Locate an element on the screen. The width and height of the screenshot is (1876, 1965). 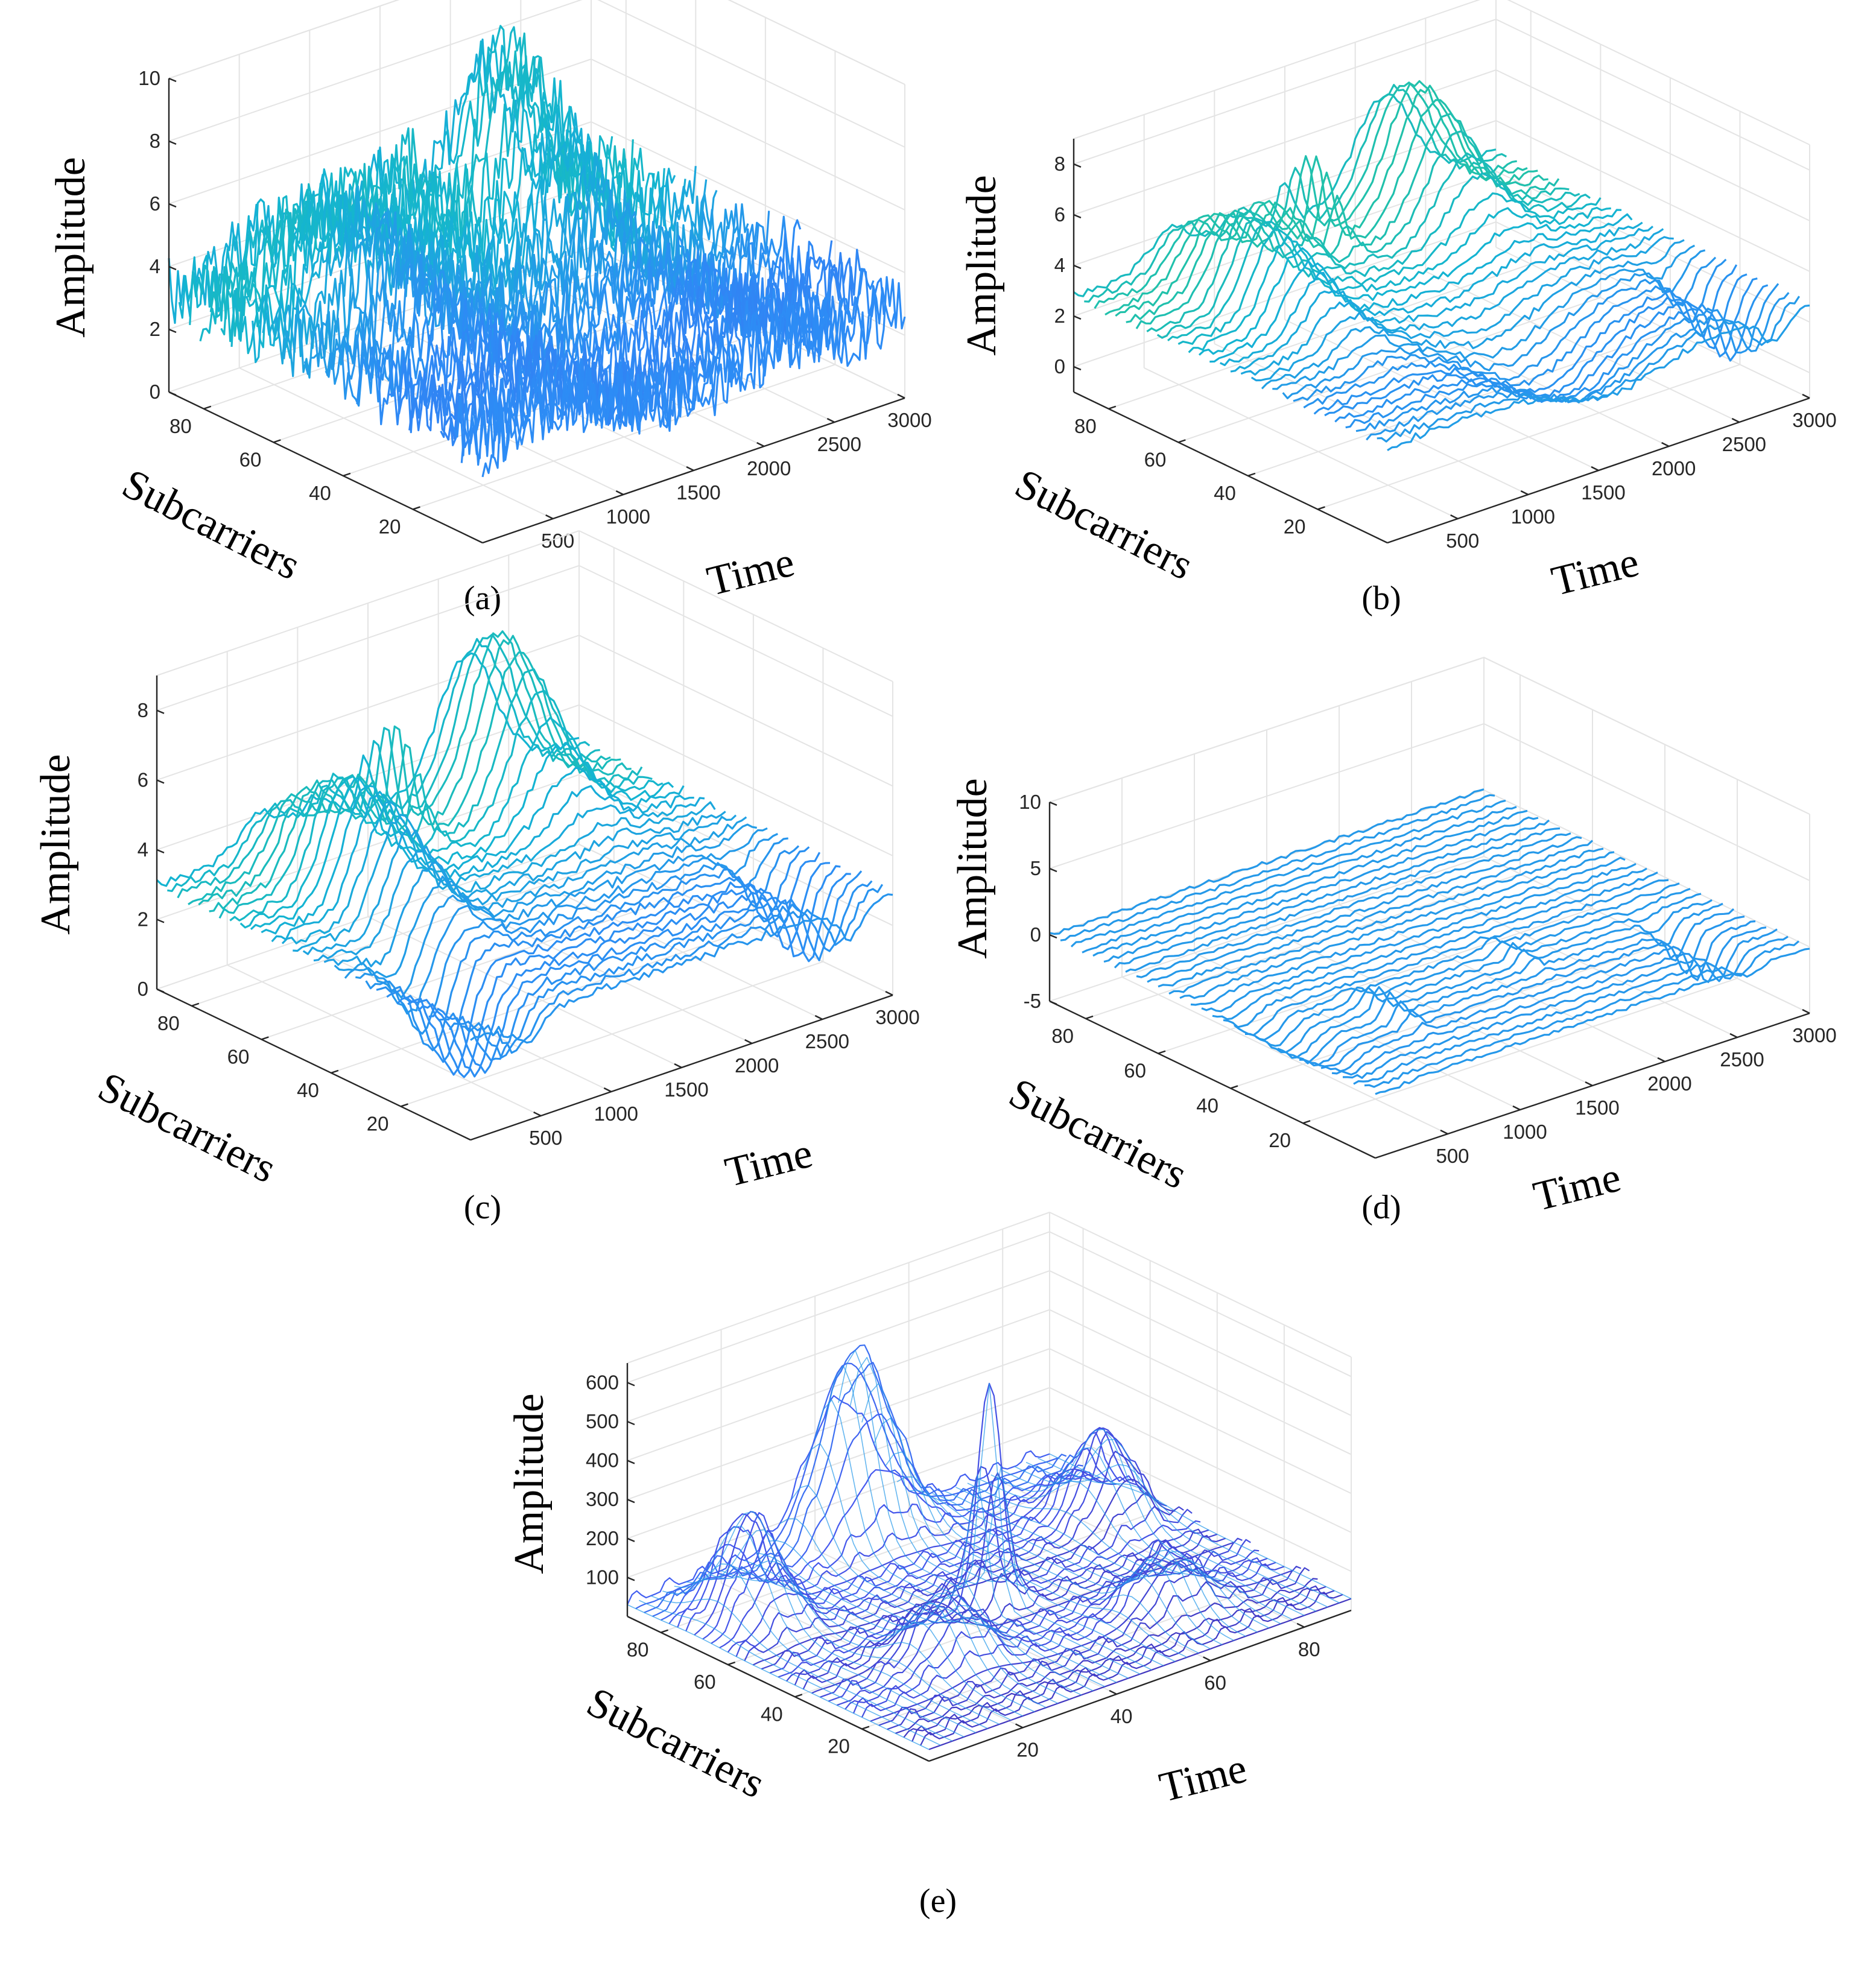
x-tick-label: 500 is located at coordinates (1452, 1156).